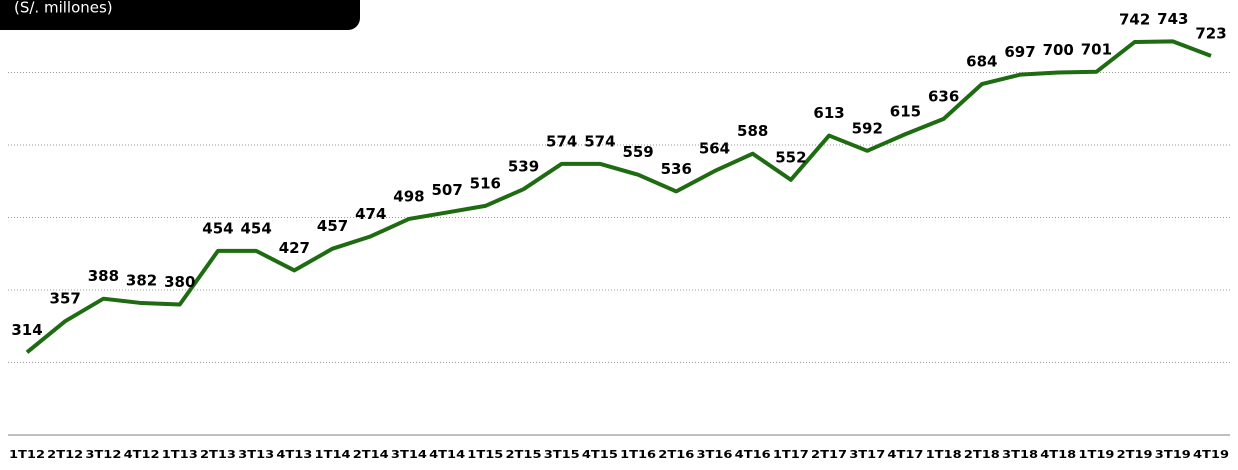 The image size is (1238, 470). What do you see at coordinates (485, 183) in the screenshot?
I see `data-label: 516` at bounding box center [485, 183].